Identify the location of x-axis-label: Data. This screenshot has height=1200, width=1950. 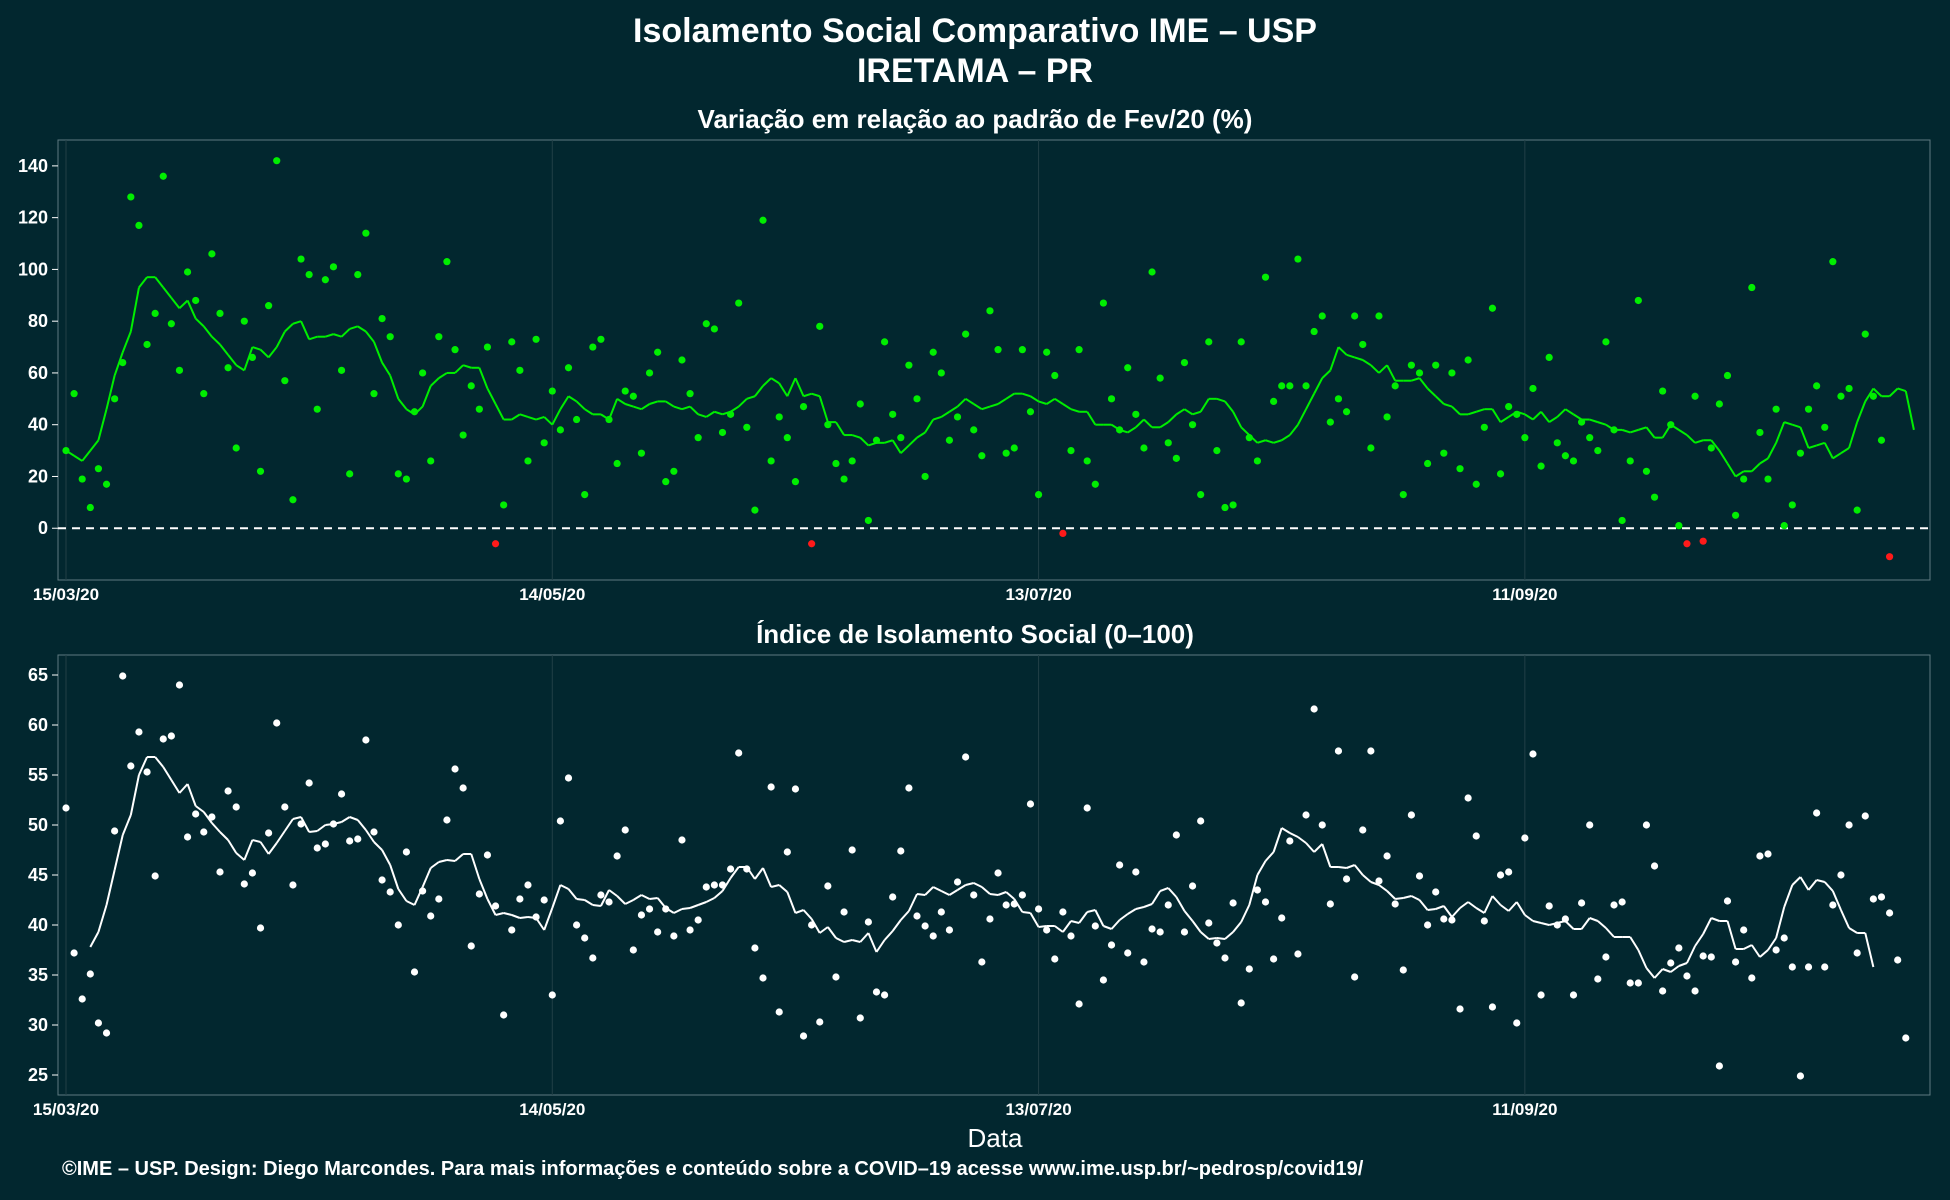
(995, 1138).